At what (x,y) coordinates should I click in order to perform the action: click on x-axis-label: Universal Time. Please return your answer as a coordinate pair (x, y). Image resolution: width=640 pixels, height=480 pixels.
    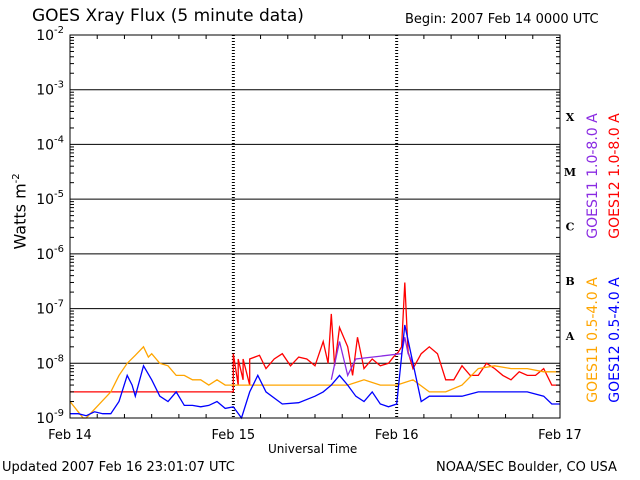
    Looking at the image, I should click on (313, 449).